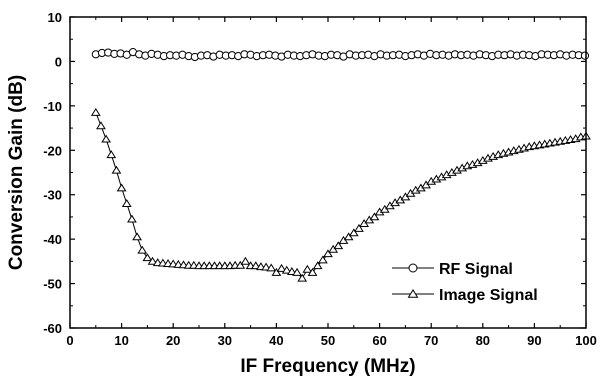 The width and height of the screenshot is (607, 382). I want to click on x-tick-label: 10, so click(121, 340).